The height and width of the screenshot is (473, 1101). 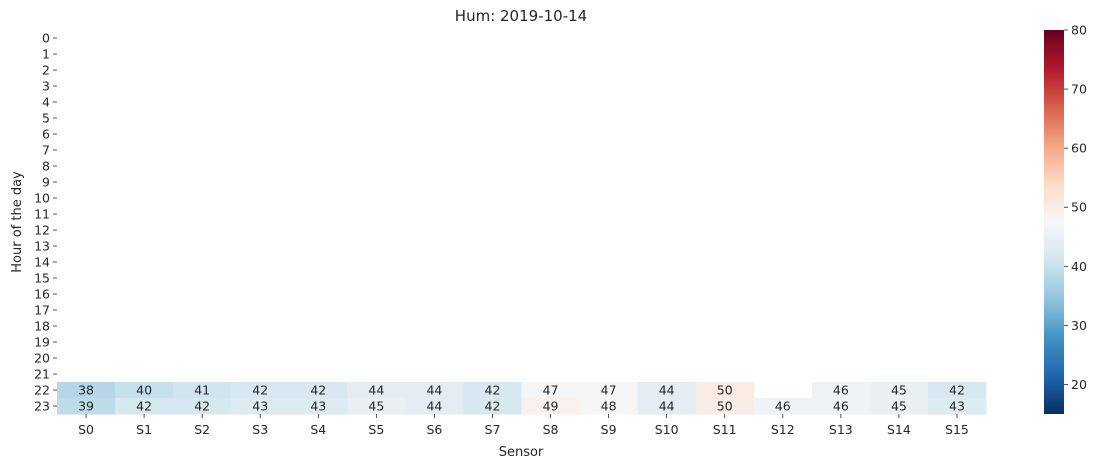 What do you see at coordinates (42, 326) in the screenshot?
I see `y-tick-label-18: 18` at bounding box center [42, 326].